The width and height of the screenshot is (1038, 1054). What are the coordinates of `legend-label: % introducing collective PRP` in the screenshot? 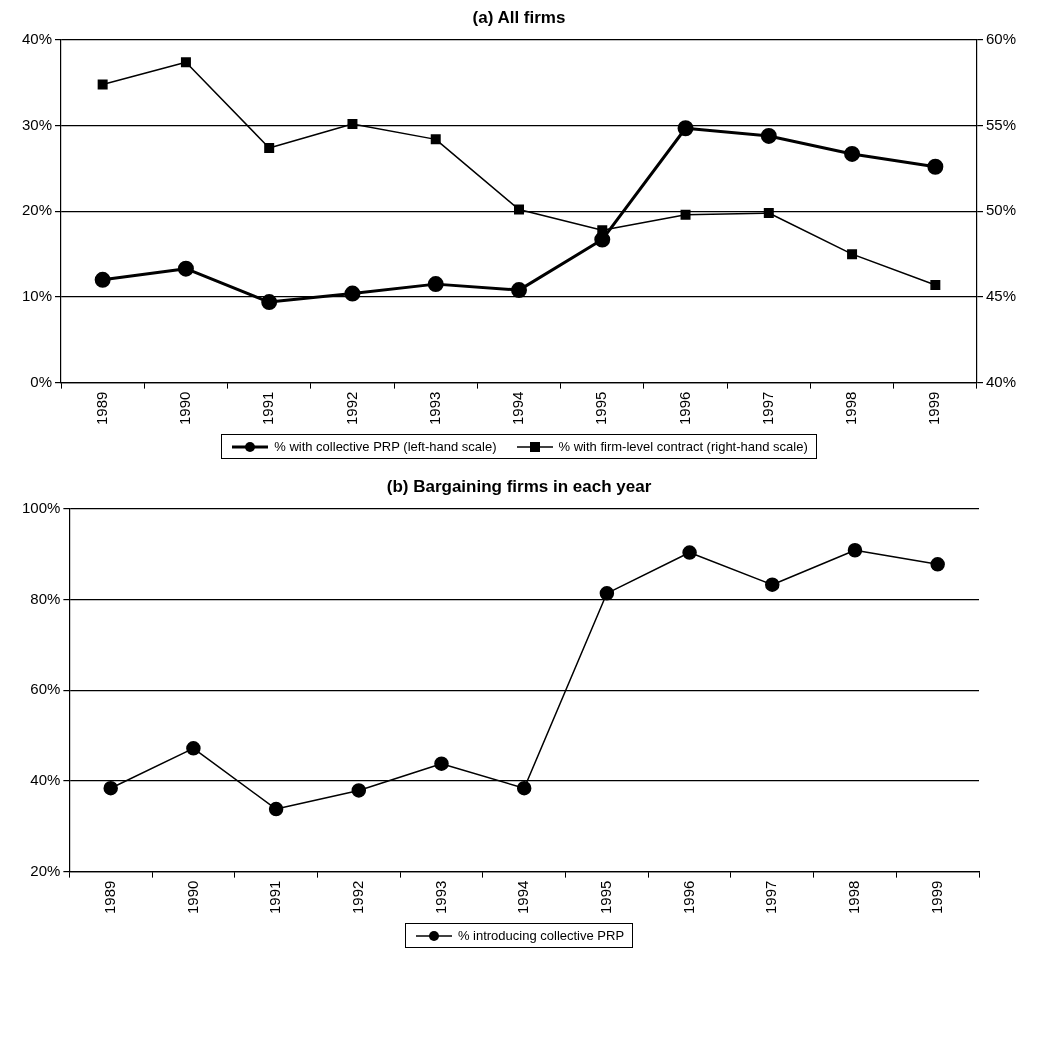 It's located at (541, 935).